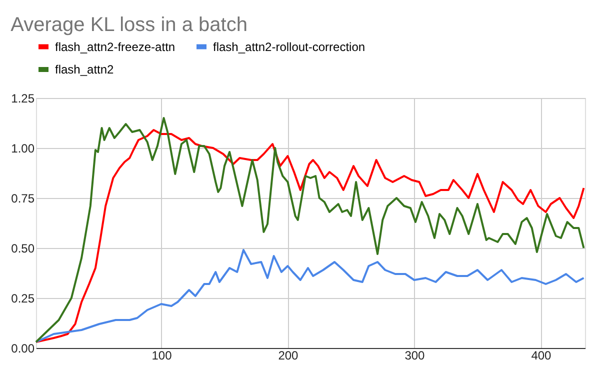 The image size is (600, 371). Describe the element at coordinates (162, 355) in the screenshot. I see `x-tick-label: 100` at that location.